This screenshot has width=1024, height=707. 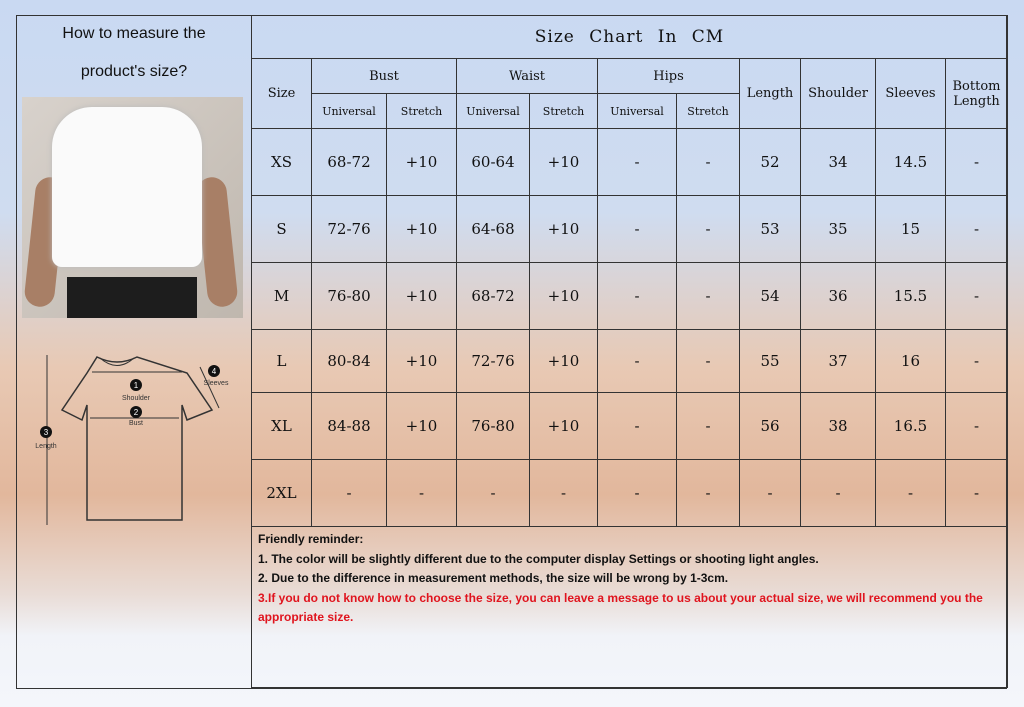 I want to click on table-cell: 34, so click(x=838, y=162).